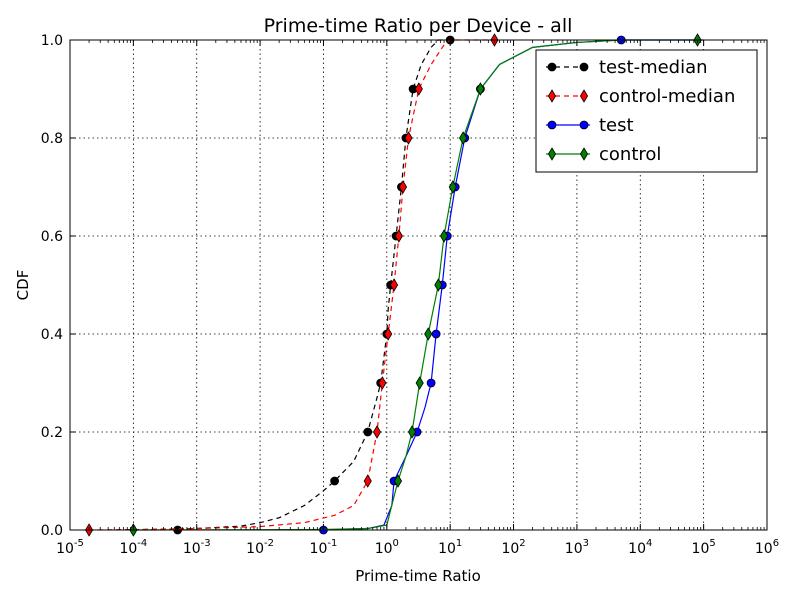  I want to click on x-tick-label: 10⁴, so click(640, 547).